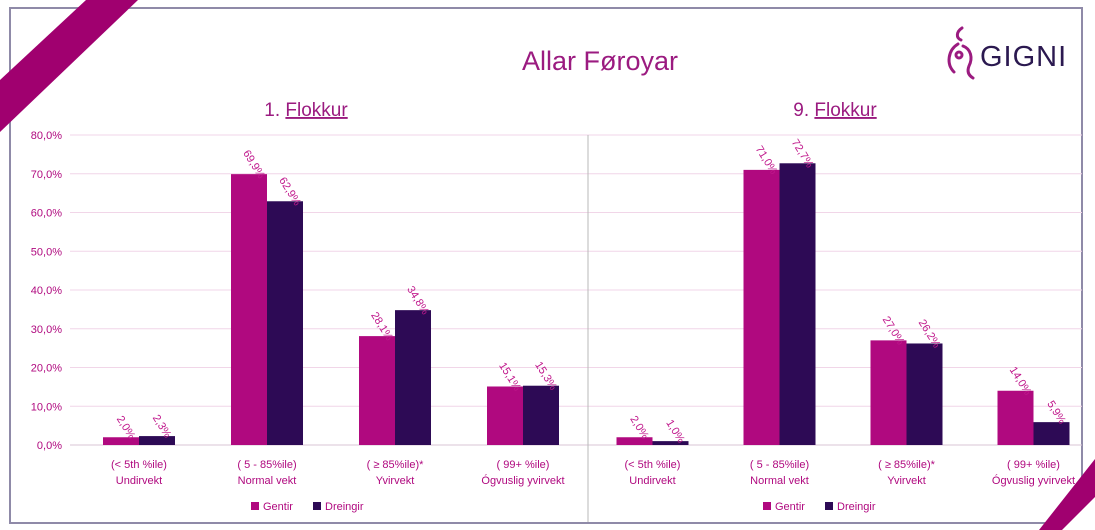 This screenshot has width=1095, height=530. What do you see at coordinates (46, 291) in the screenshot?
I see `y-tick-label: 40,0%` at bounding box center [46, 291].